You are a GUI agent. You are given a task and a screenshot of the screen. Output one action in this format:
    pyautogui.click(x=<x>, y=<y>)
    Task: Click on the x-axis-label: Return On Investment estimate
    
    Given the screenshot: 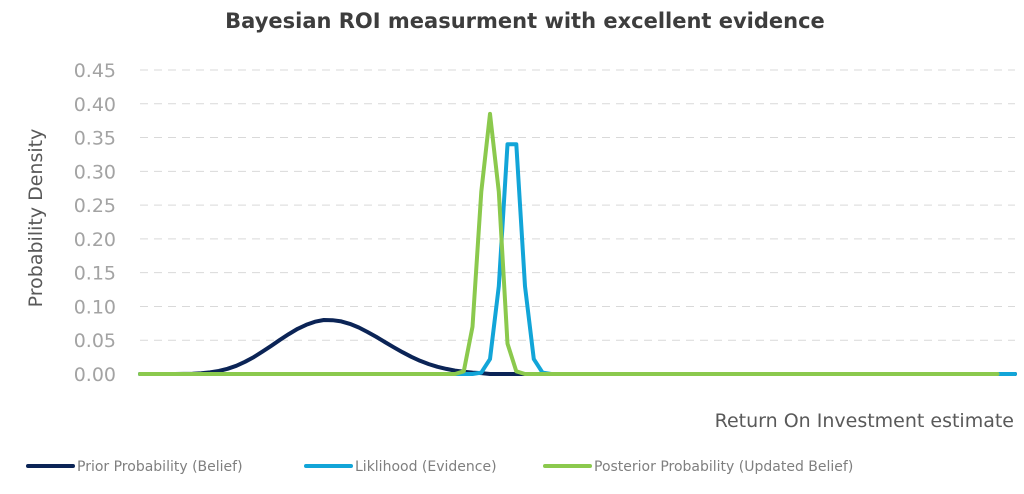 What is the action you would take?
    pyautogui.click(x=864, y=421)
    